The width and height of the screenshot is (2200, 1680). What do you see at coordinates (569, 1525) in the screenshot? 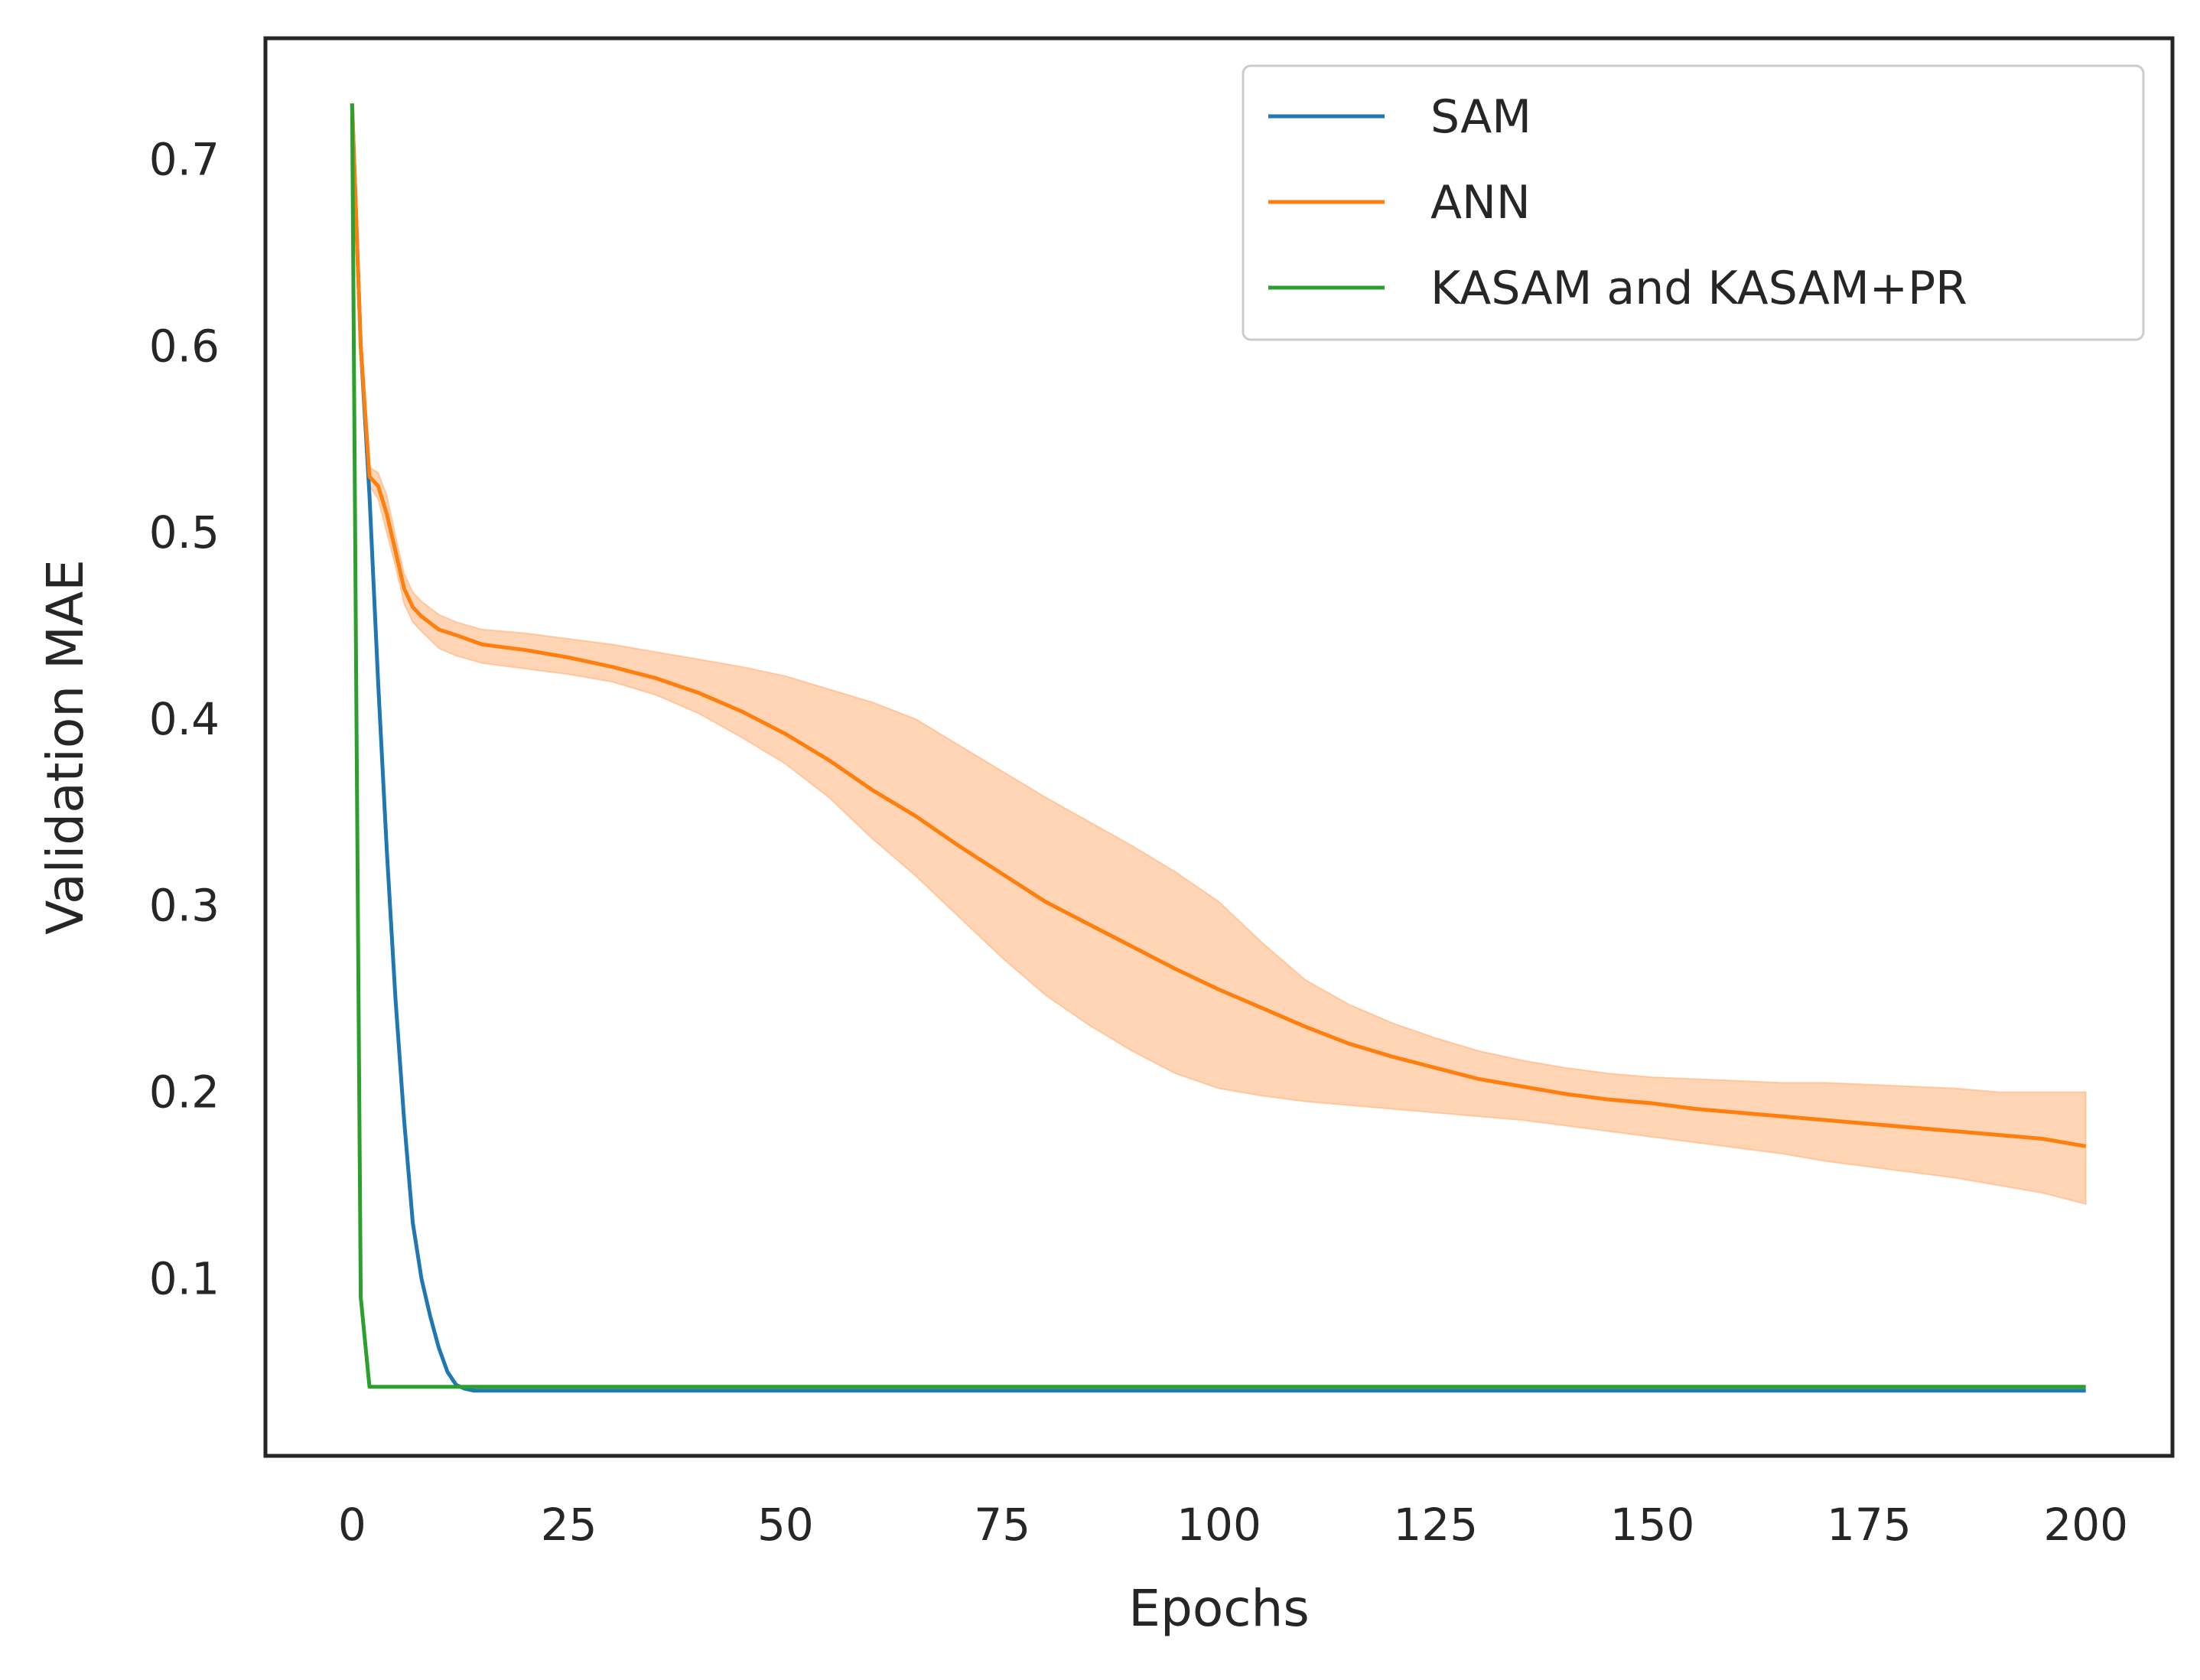
I see `x-tick-label: 25` at bounding box center [569, 1525].